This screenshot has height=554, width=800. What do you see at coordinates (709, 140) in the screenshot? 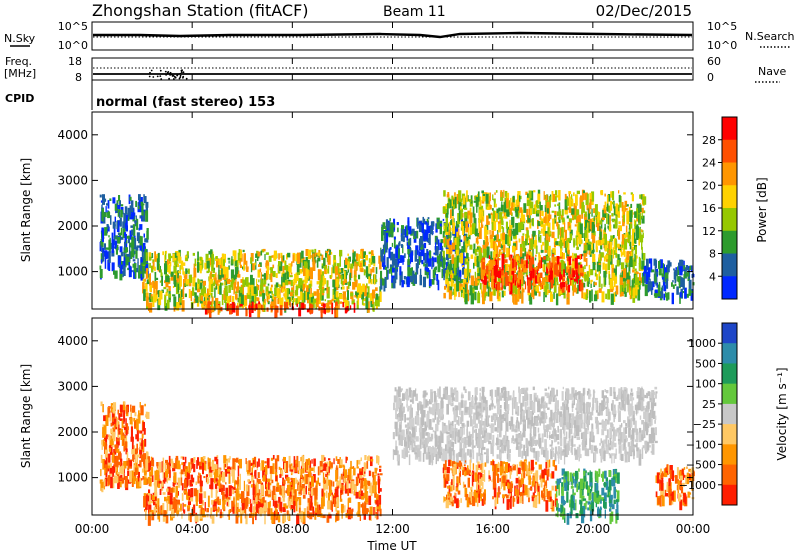
I see `colorbar-tick-label: 28` at bounding box center [709, 140].